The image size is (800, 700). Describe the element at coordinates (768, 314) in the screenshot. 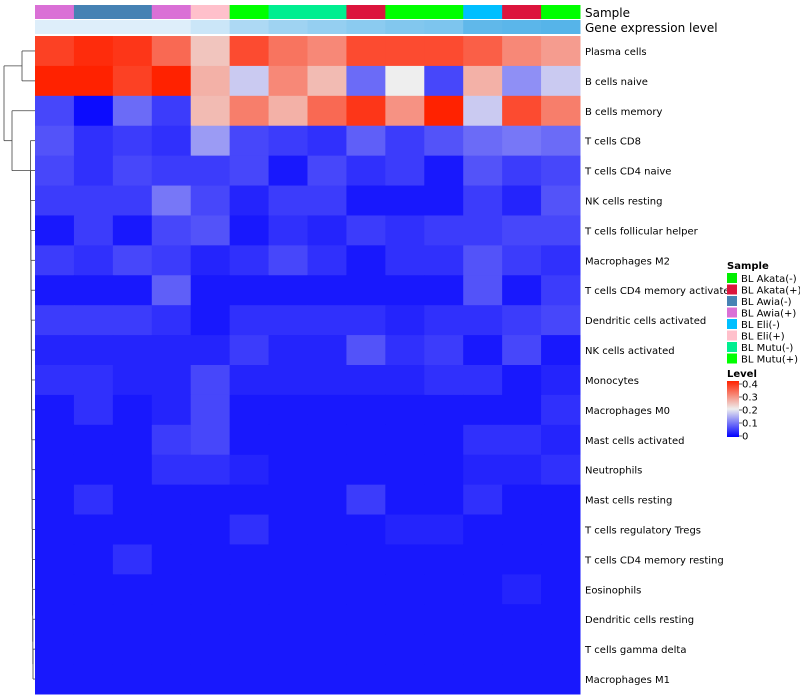

I see `legend-label: BL Awia(+)` at that location.